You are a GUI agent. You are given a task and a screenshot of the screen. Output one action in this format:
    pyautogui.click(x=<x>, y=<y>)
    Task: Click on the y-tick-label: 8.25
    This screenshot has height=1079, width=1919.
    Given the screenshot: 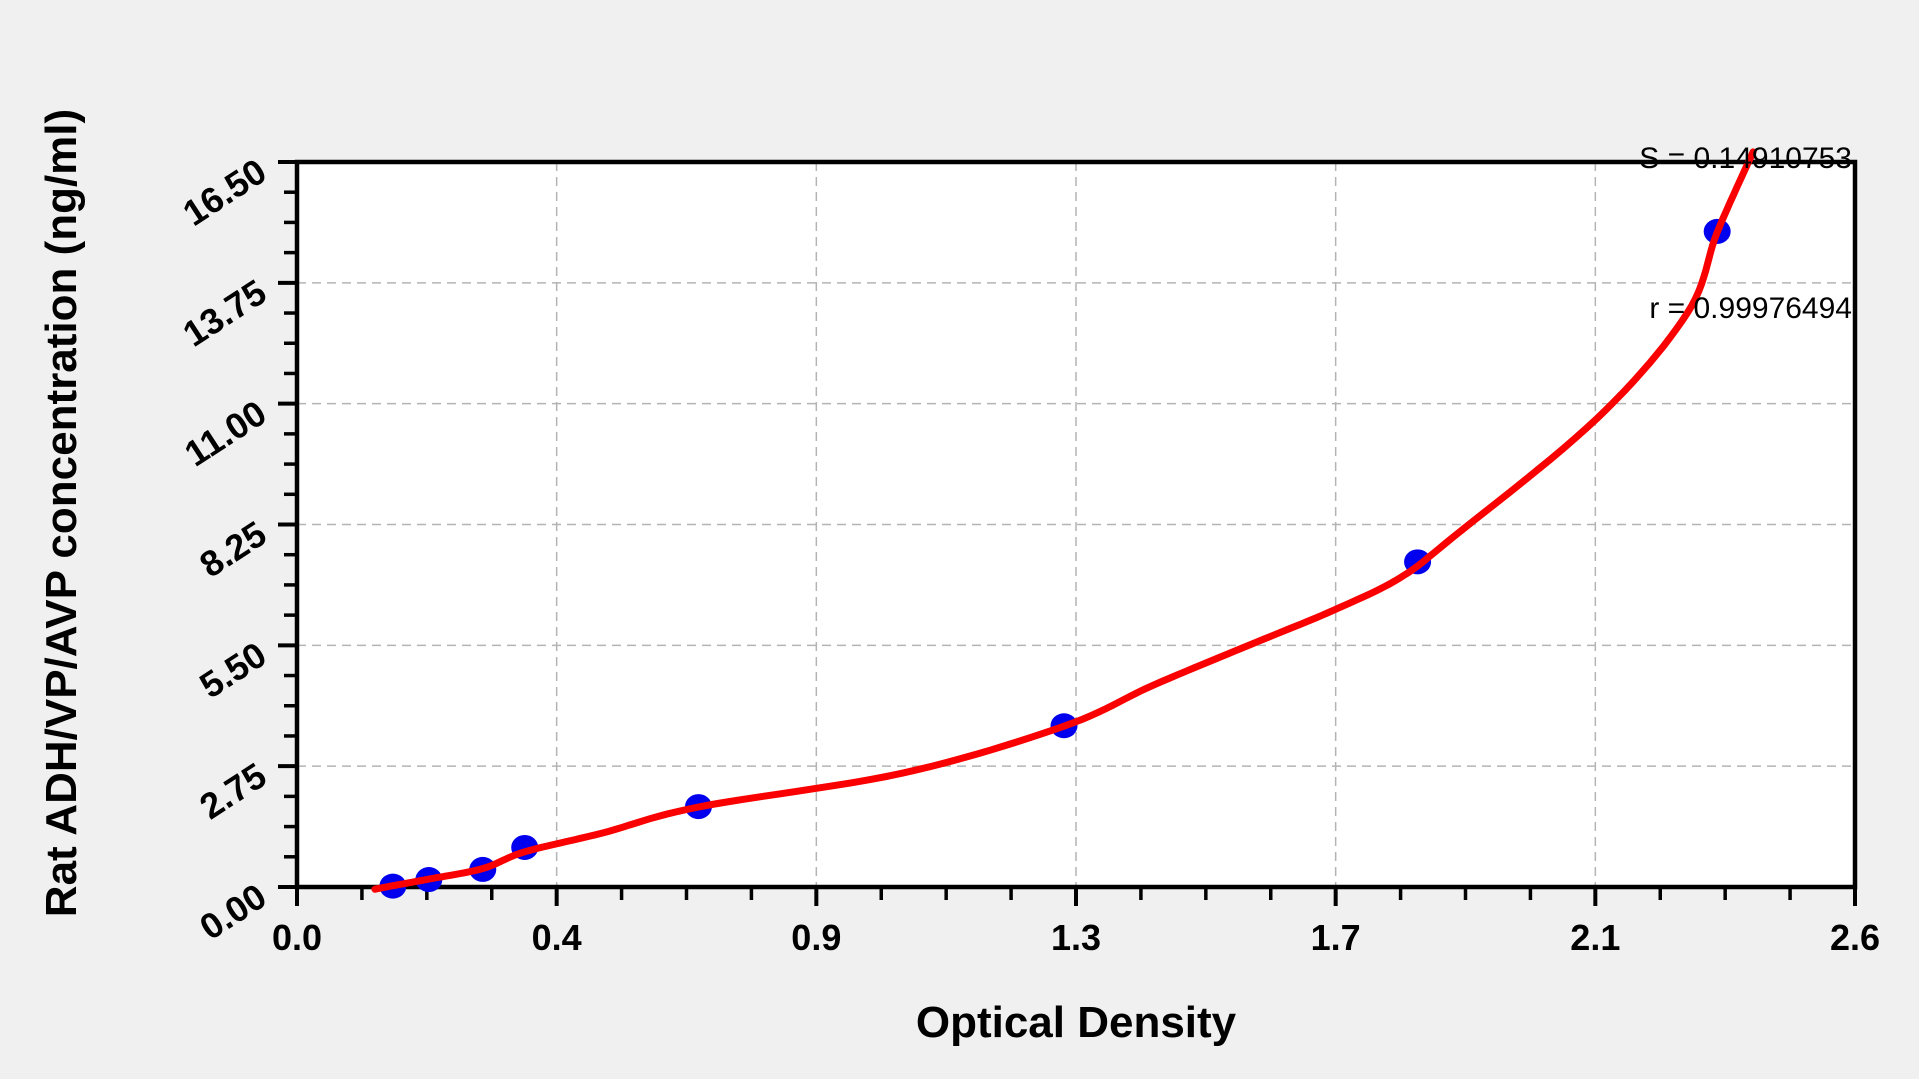 What is the action you would take?
    pyautogui.click(x=232, y=549)
    